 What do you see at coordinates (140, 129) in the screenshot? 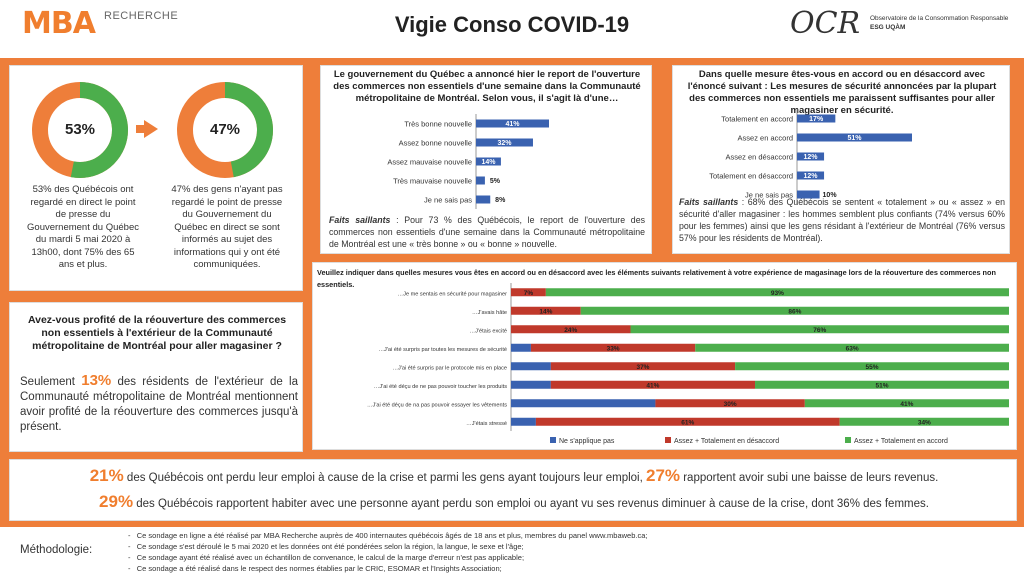
I see `arrow-icon-shaft` at bounding box center [140, 129].